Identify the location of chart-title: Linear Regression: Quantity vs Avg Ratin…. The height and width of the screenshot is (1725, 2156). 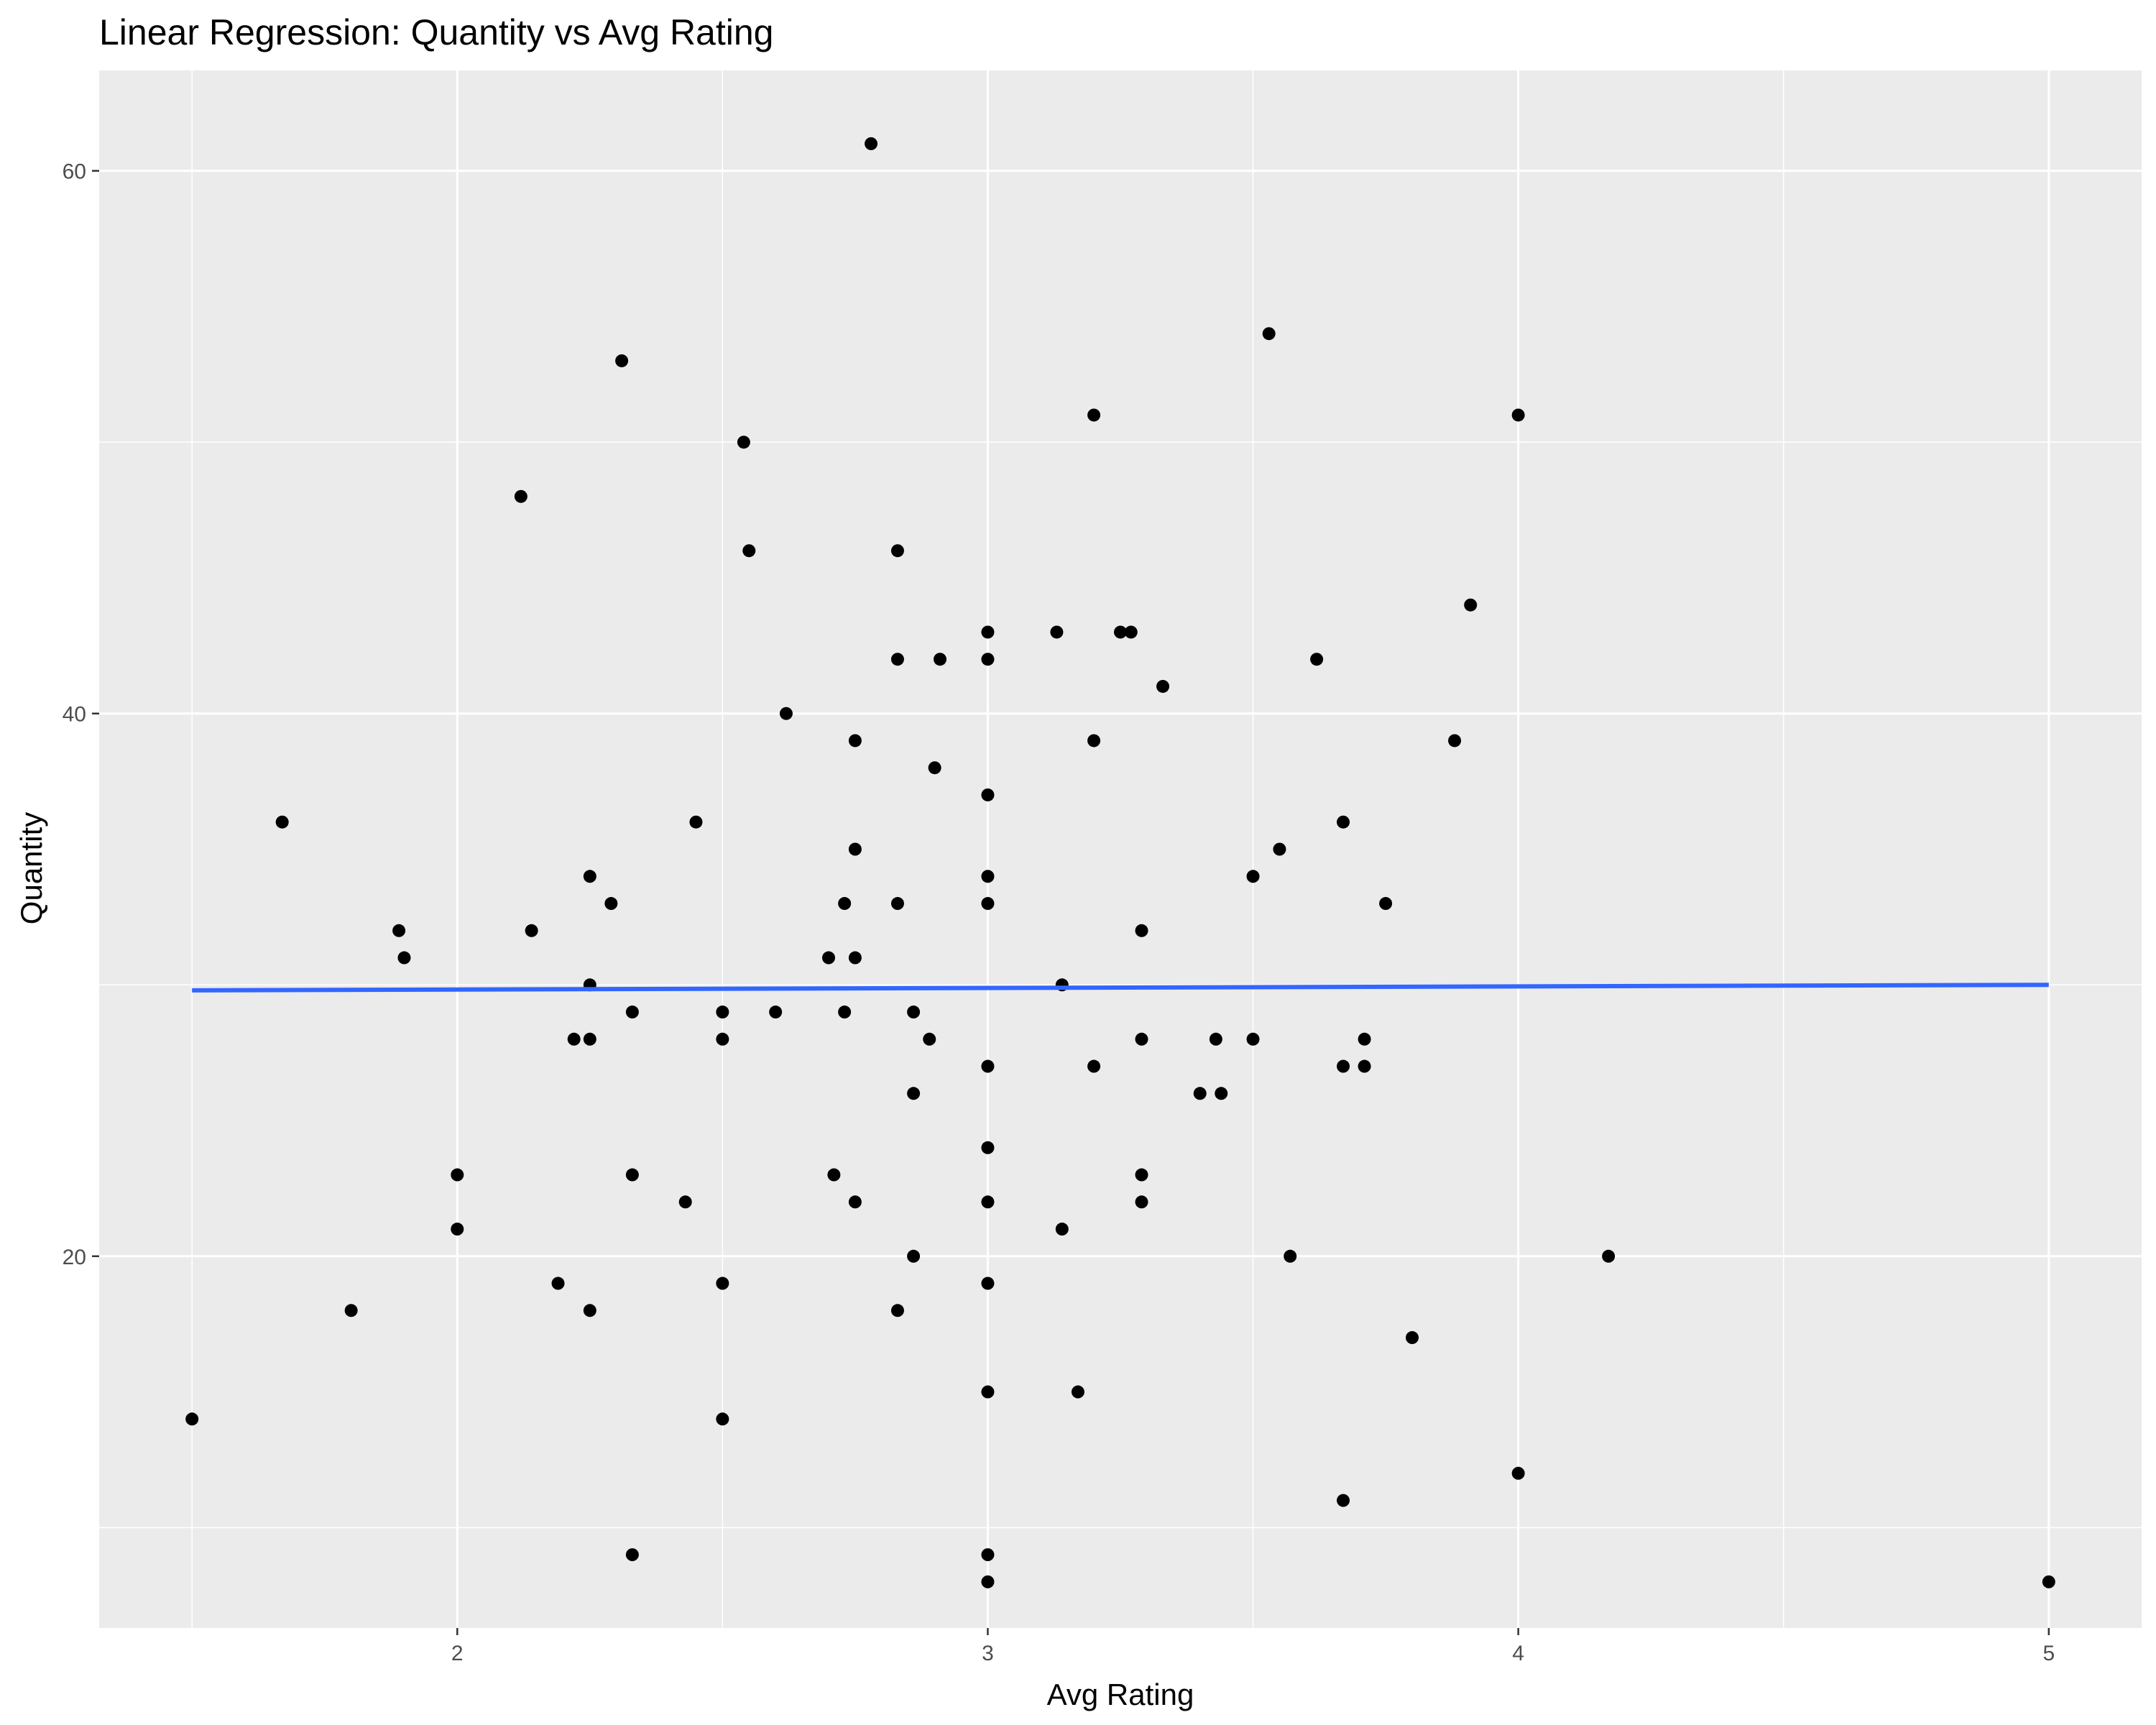
(436, 32).